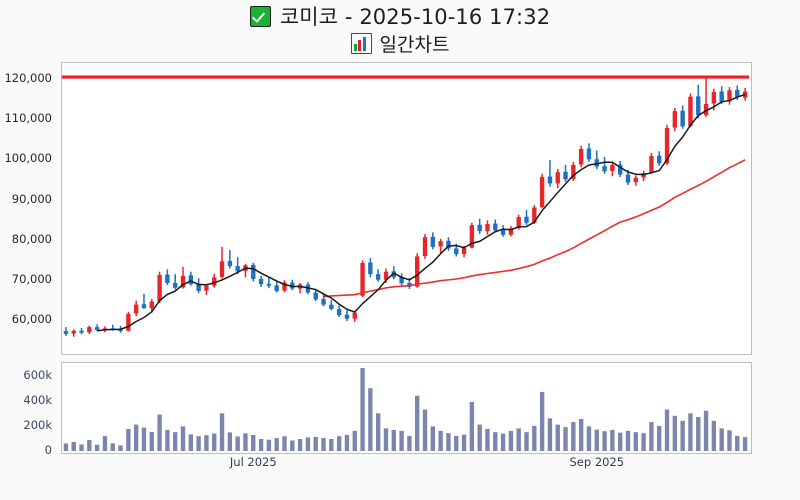 This screenshot has width=800, height=500. What do you see at coordinates (253, 462) in the screenshot?
I see `x-axis-tick: Jul 2025` at bounding box center [253, 462].